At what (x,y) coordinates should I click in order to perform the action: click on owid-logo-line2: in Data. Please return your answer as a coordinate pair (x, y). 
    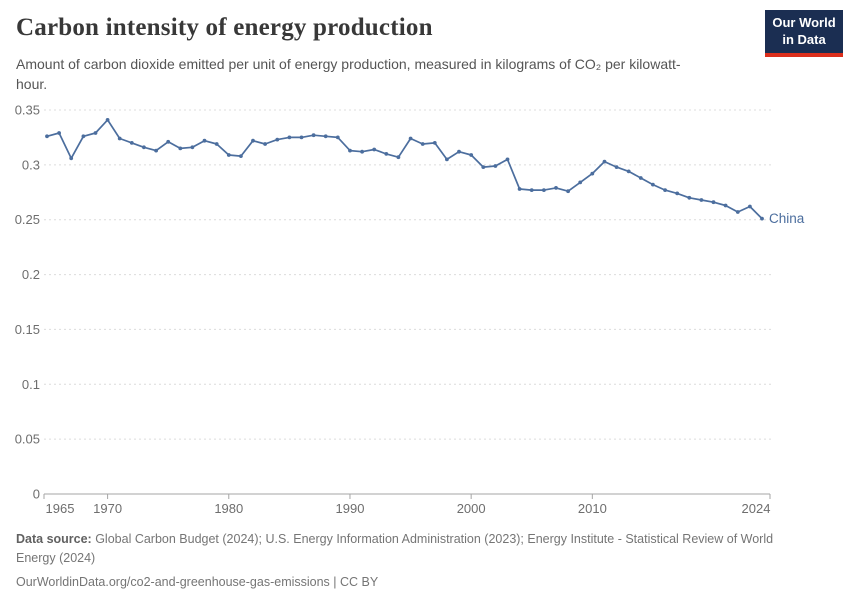
    Looking at the image, I should click on (804, 39).